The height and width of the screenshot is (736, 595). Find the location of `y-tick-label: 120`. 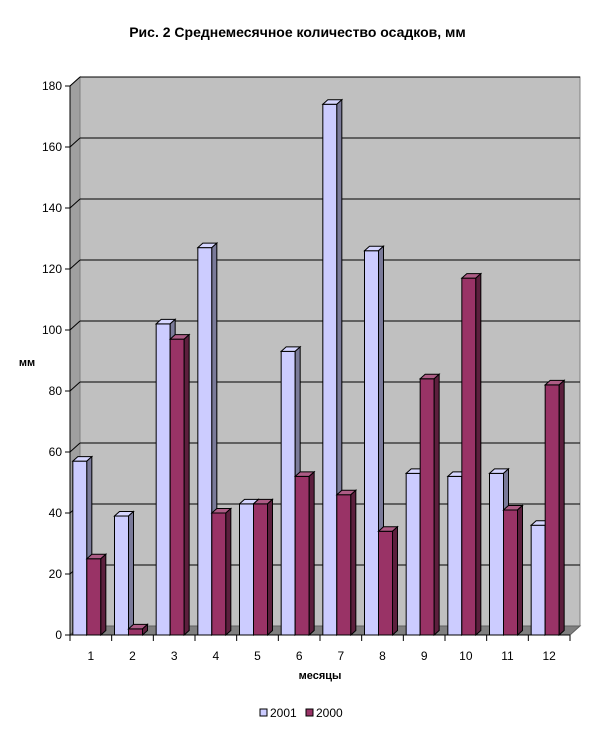

y-tick-label: 120 is located at coordinates (52, 269).